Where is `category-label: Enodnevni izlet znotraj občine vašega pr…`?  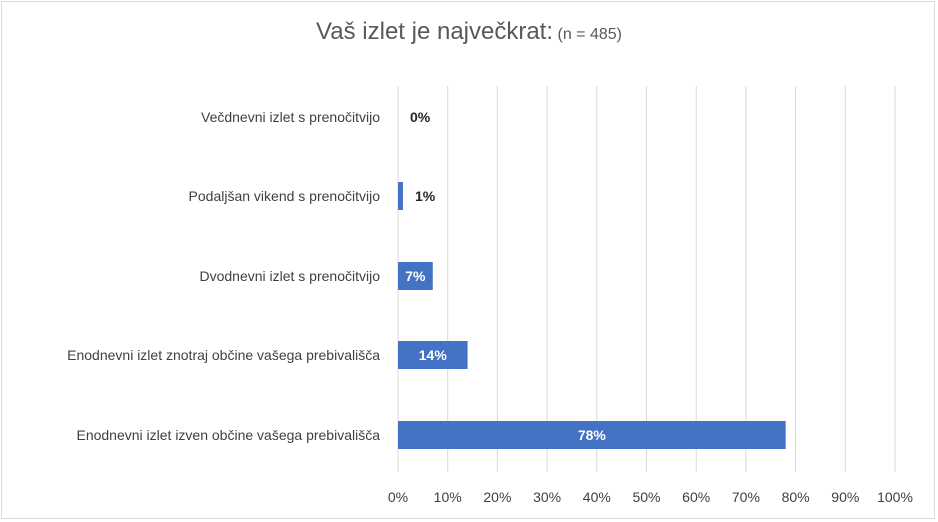
category-label: Enodnevni izlet znotraj občine vašega pr… is located at coordinates (223, 355).